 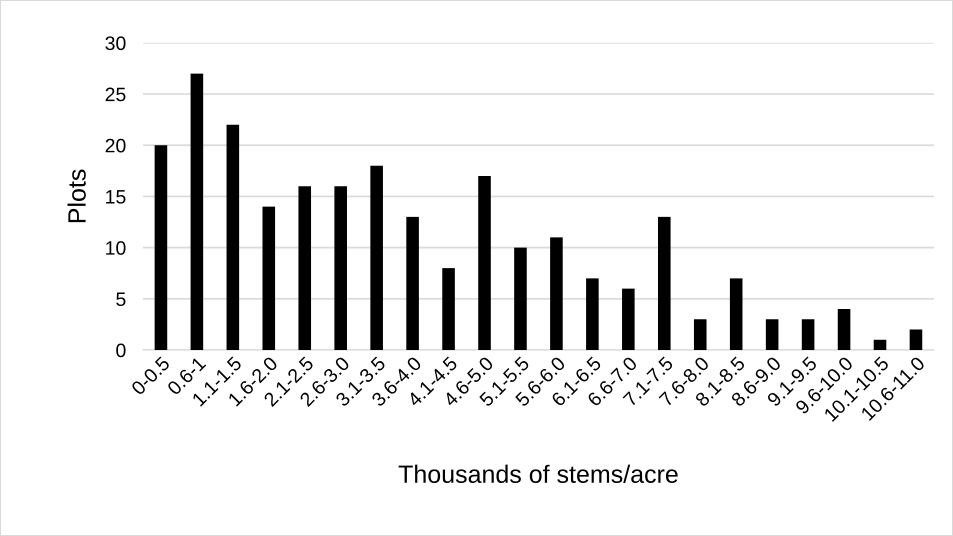 What do you see at coordinates (116, 145) in the screenshot?
I see `y-tick-label: 20` at bounding box center [116, 145].